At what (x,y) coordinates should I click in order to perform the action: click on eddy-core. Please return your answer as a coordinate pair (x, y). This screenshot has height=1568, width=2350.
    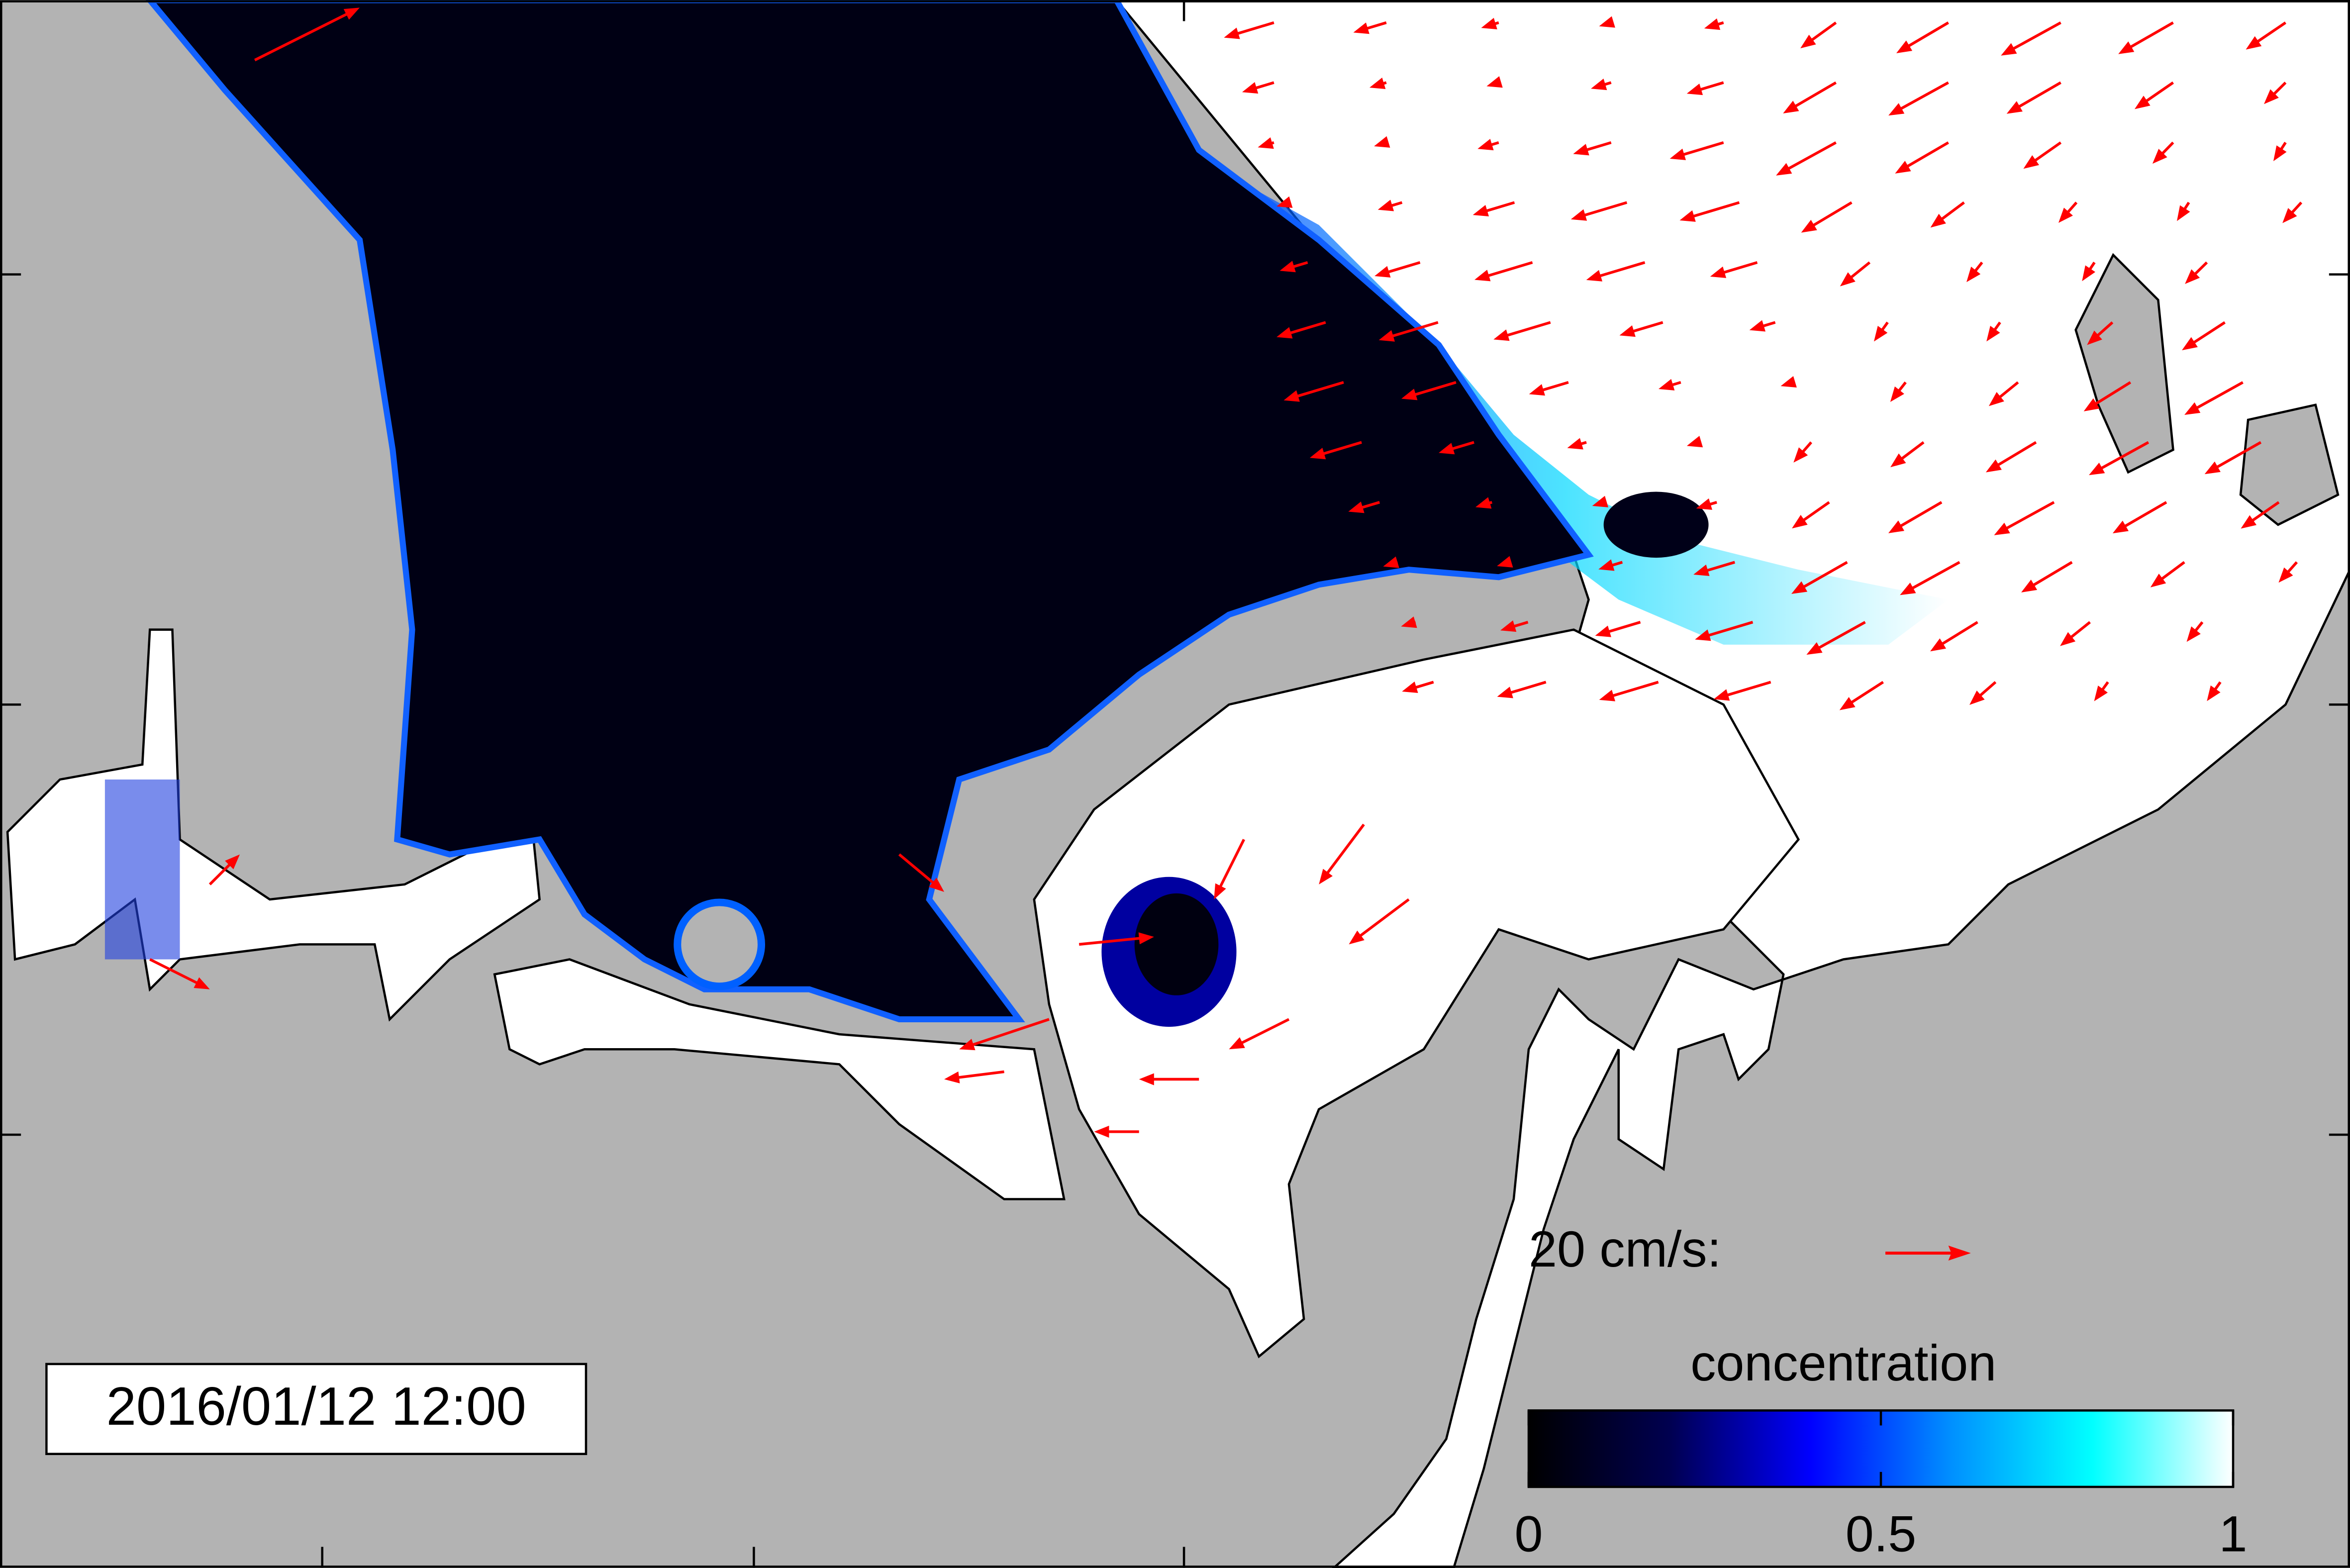
    Looking at the image, I should click on (1176, 944).